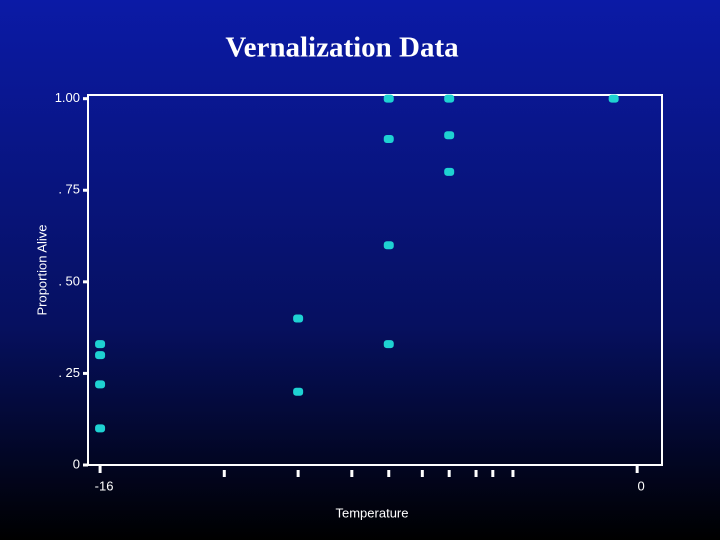  What do you see at coordinates (641, 485) in the screenshot?
I see `x-tick-label: 0` at bounding box center [641, 485].